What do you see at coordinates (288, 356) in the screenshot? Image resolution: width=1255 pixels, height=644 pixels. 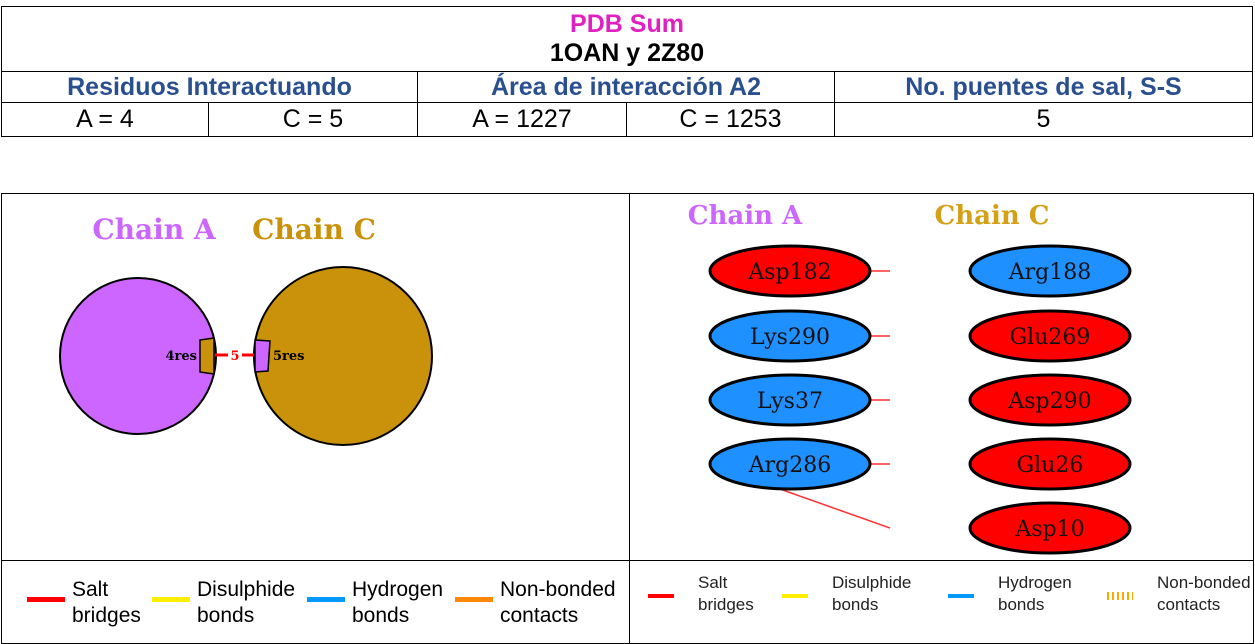 I see `chain-c-res-count: 5res` at bounding box center [288, 356].